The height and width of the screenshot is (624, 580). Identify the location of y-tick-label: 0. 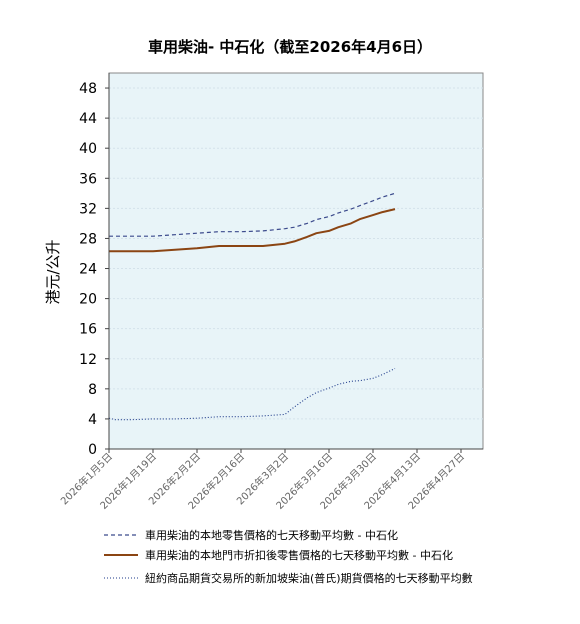
(92, 450).